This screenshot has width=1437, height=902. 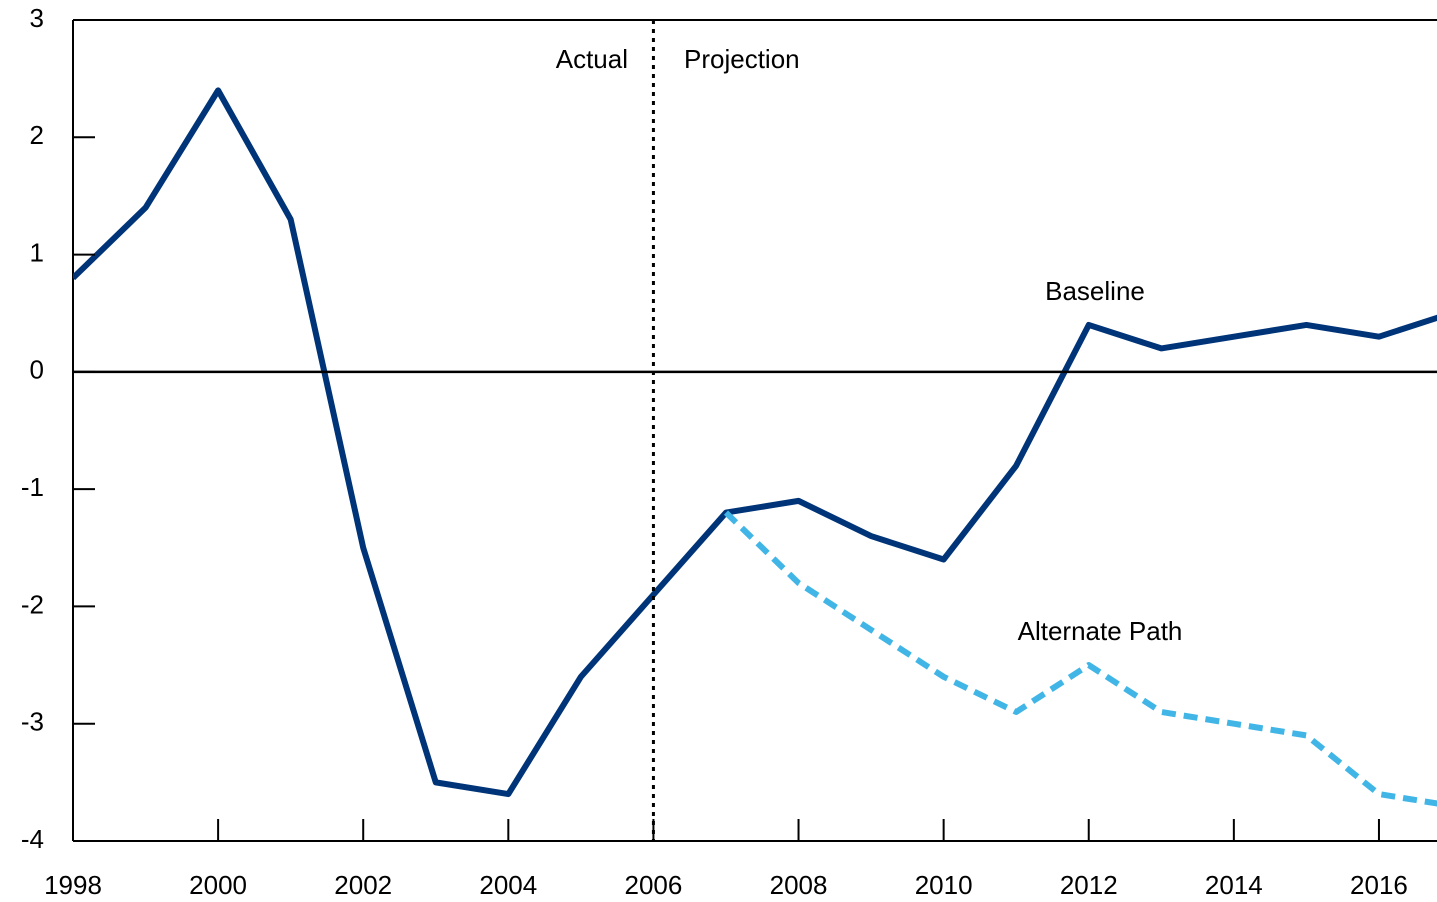 What do you see at coordinates (32, 839) in the screenshot?
I see `y-tick-label: -4` at bounding box center [32, 839].